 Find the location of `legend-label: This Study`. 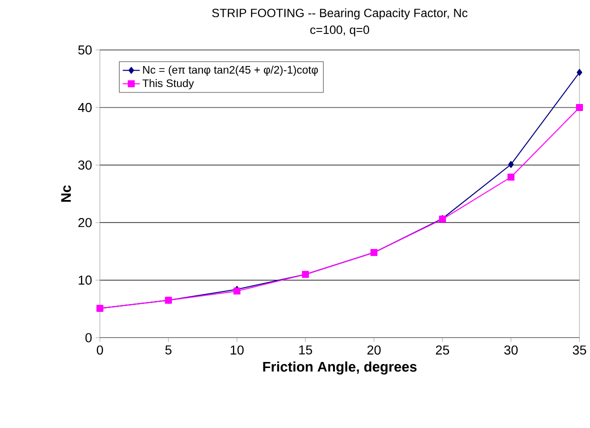

legend-label: This Study is located at coordinates (168, 84).